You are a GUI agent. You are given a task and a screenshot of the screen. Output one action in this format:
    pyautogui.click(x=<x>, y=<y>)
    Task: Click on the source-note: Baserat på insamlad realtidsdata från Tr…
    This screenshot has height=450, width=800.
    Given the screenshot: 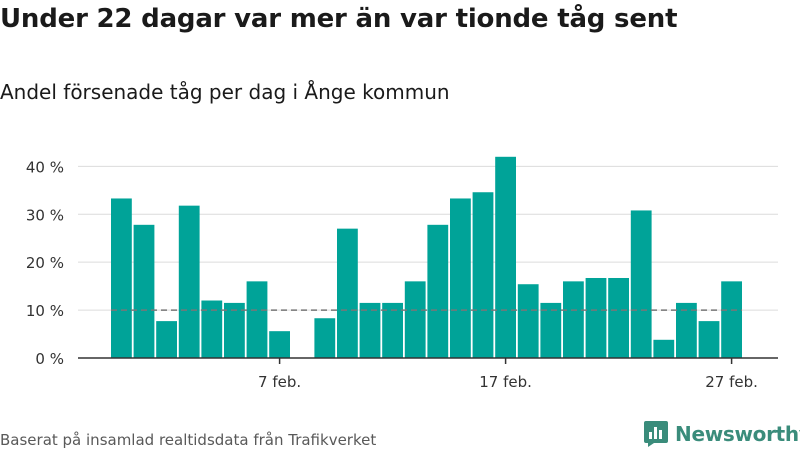 What is the action you would take?
    pyautogui.click(x=188, y=440)
    